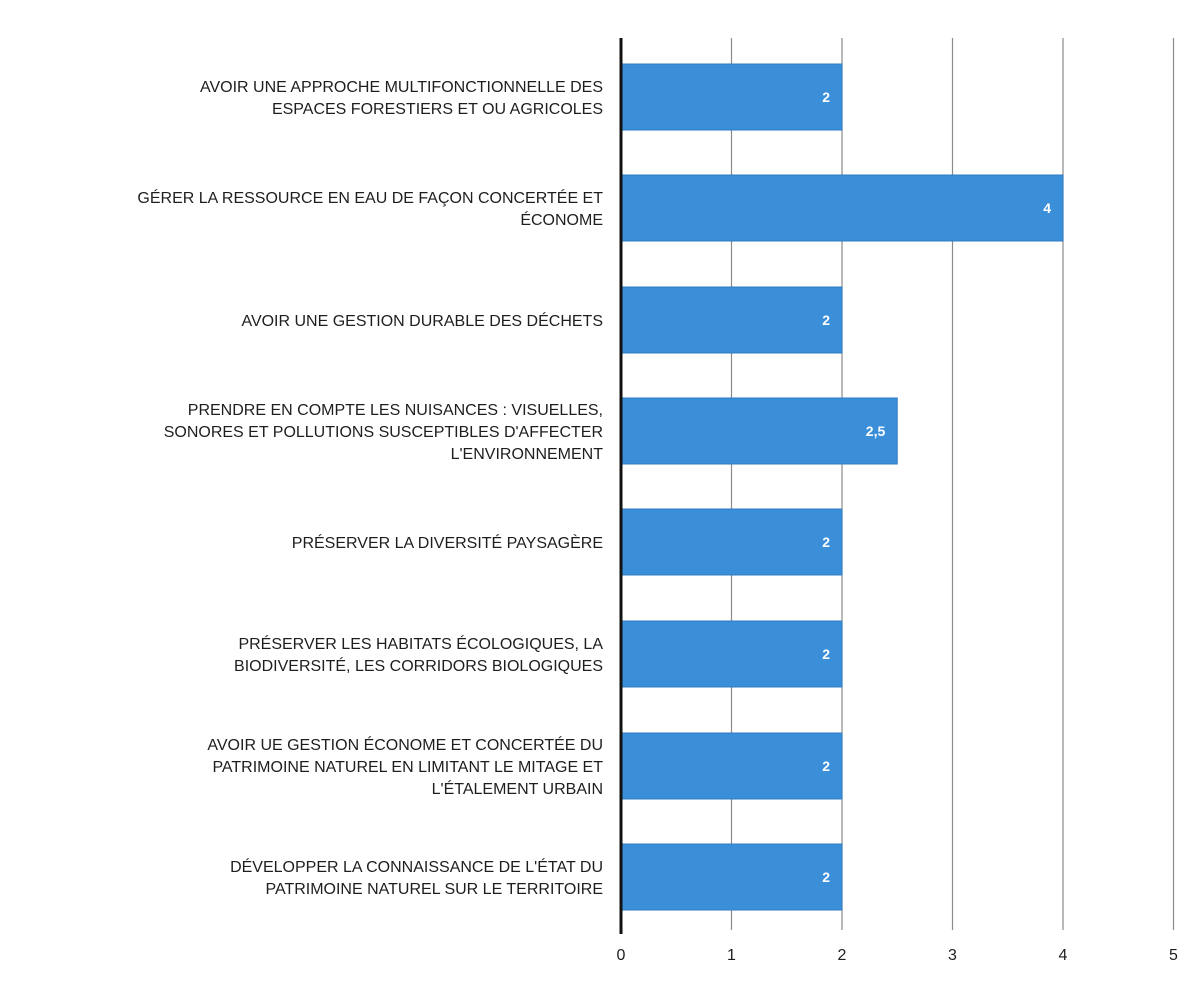  What do you see at coordinates (876, 431) in the screenshot?
I see `data-label-4: 2,5` at bounding box center [876, 431].